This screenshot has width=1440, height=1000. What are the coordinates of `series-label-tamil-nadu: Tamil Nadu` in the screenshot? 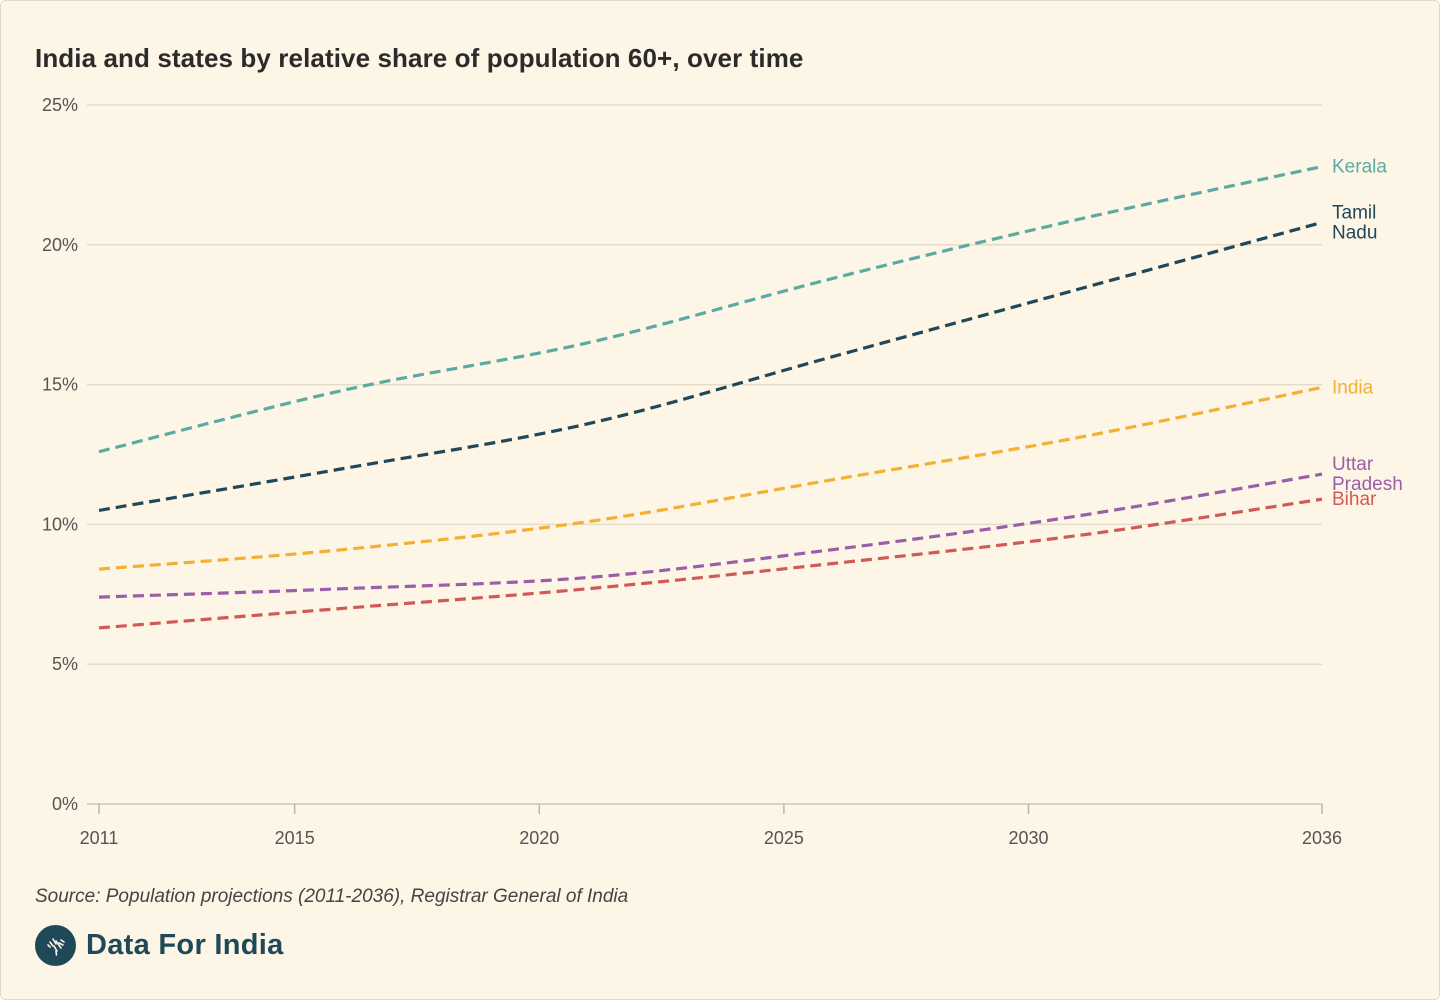 It's located at (1354, 222).